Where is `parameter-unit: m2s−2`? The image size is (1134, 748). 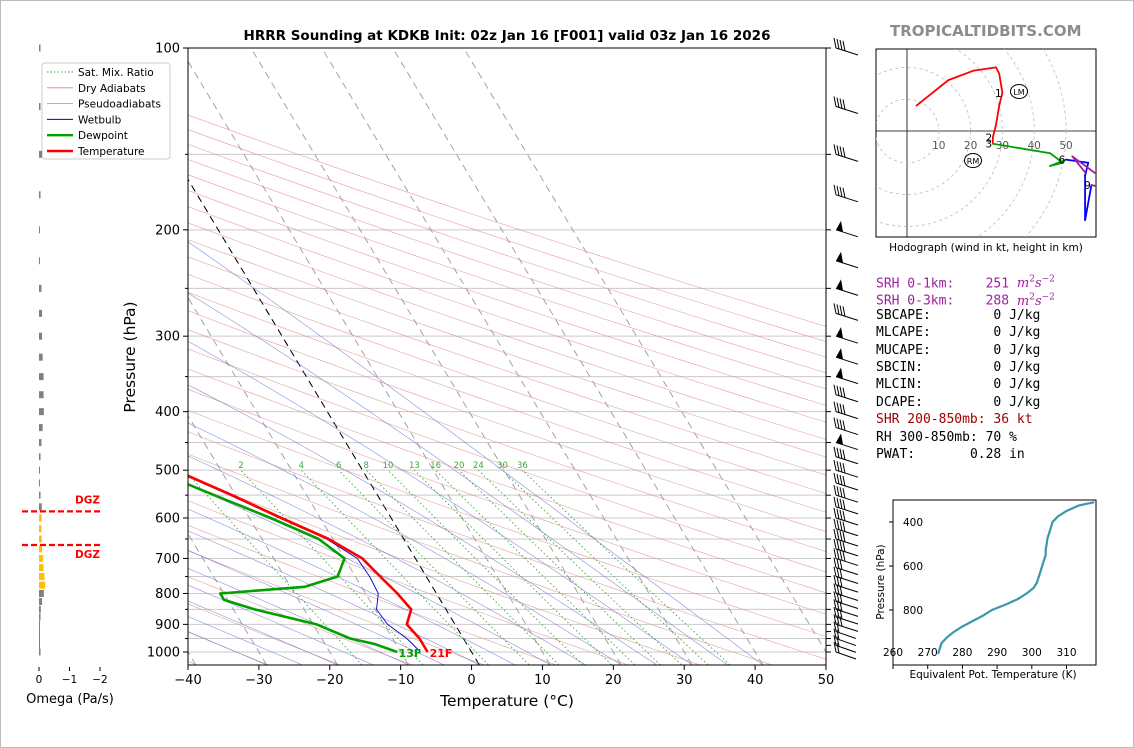 parameter-unit: m2s−2 is located at coordinates (1036, 283).